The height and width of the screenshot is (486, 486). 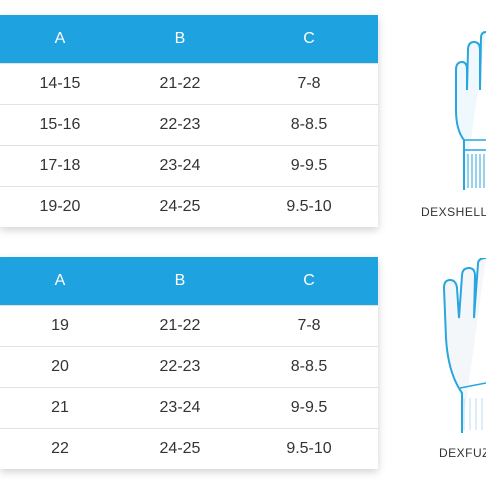 What do you see at coordinates (60, 124) in the screenshot?
I see `table-cell: 15-16` at bounding box center [60, 124].